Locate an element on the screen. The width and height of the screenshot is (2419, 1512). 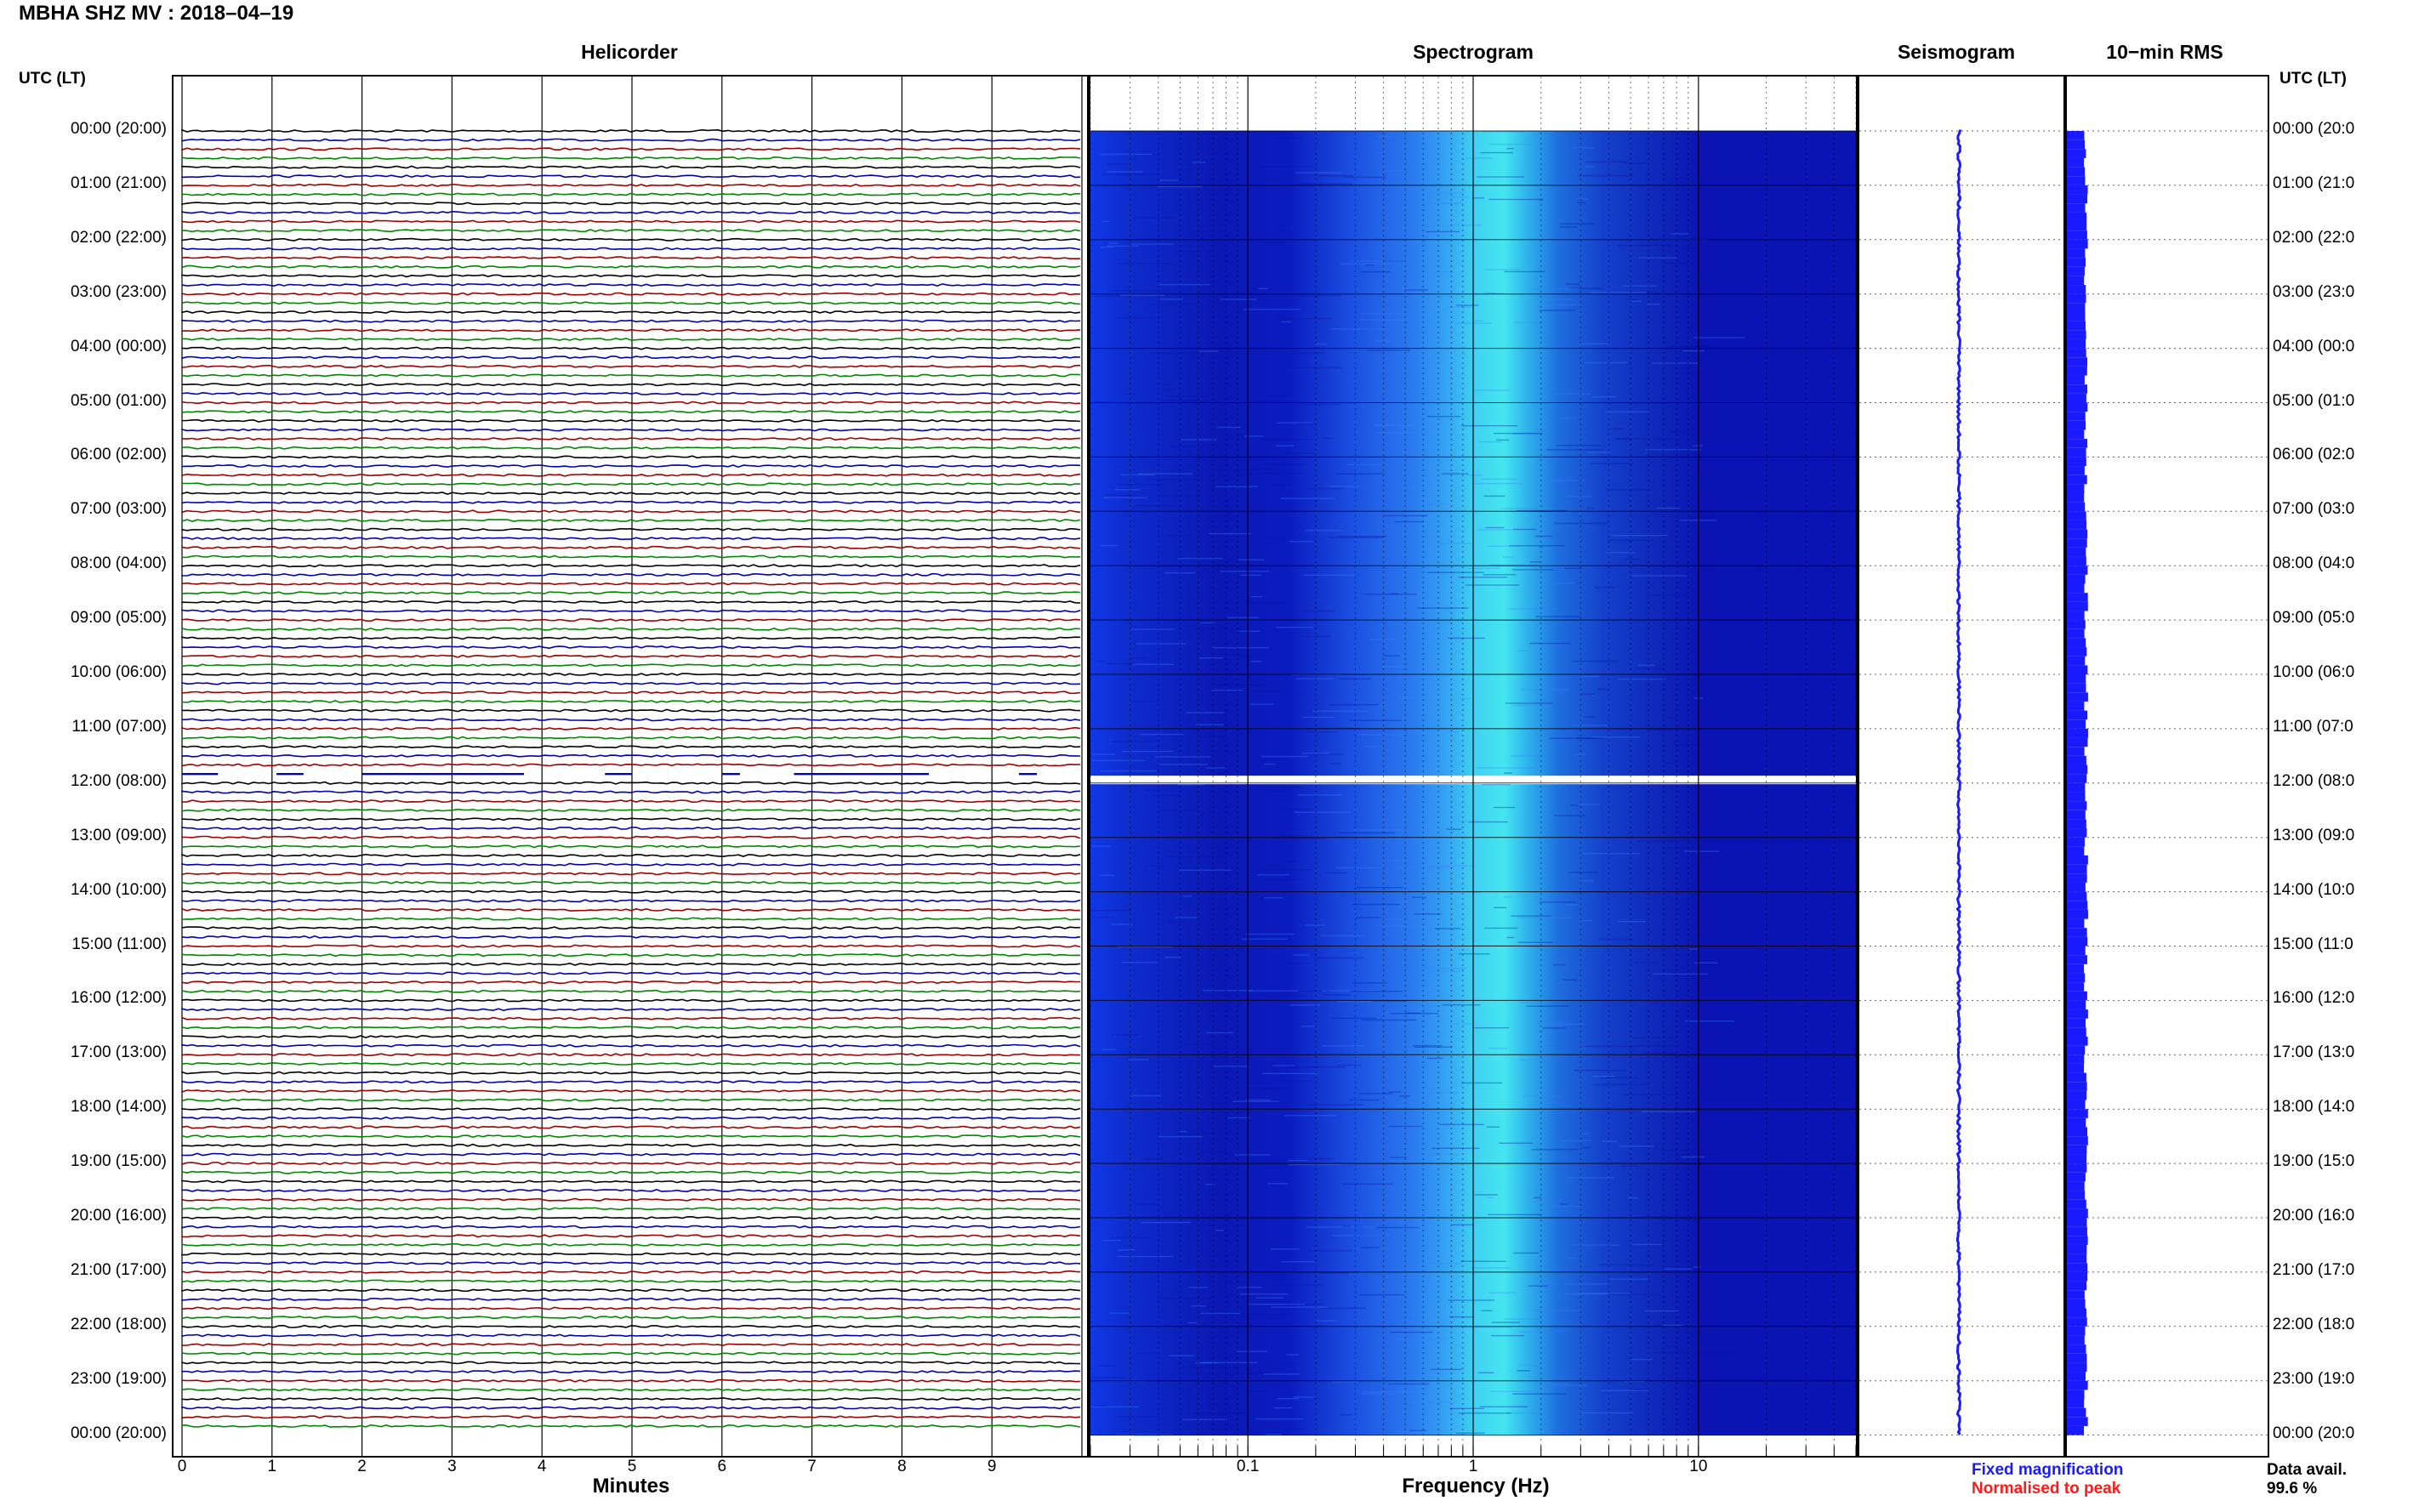
time-tick-label: 07:00 (03:00) is located at coordinates (118, 509).